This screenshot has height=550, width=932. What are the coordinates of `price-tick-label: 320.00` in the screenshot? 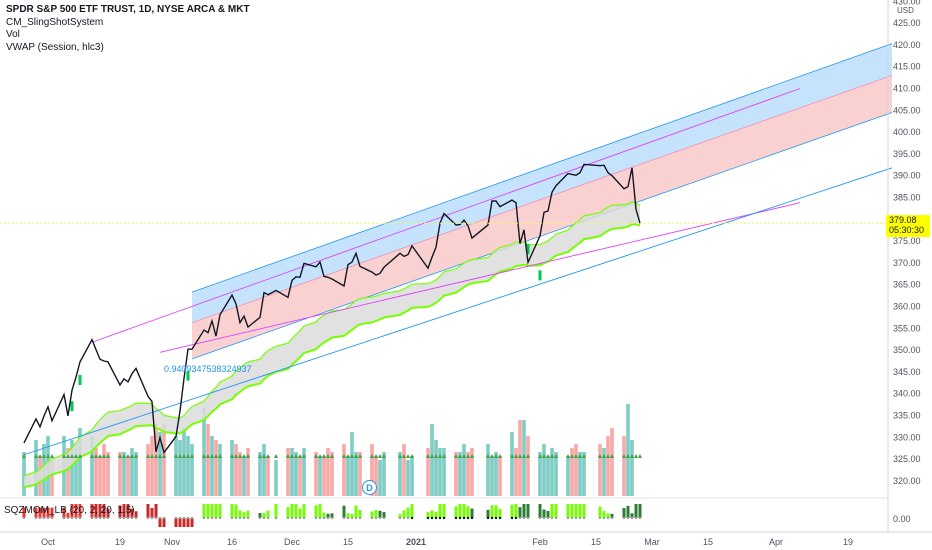 It's located at (907, 481).